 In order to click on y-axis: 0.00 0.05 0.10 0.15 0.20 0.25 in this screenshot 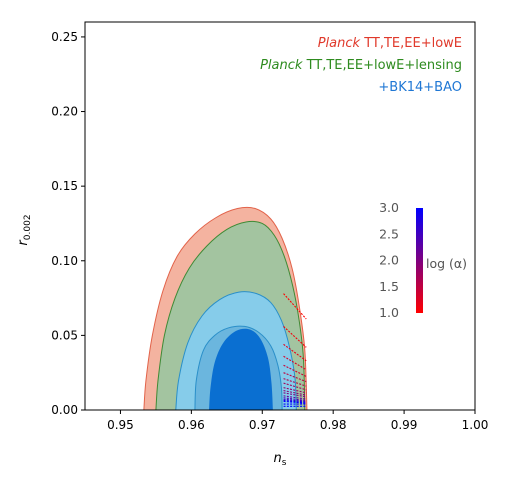, I will do `click(68, 223)`.